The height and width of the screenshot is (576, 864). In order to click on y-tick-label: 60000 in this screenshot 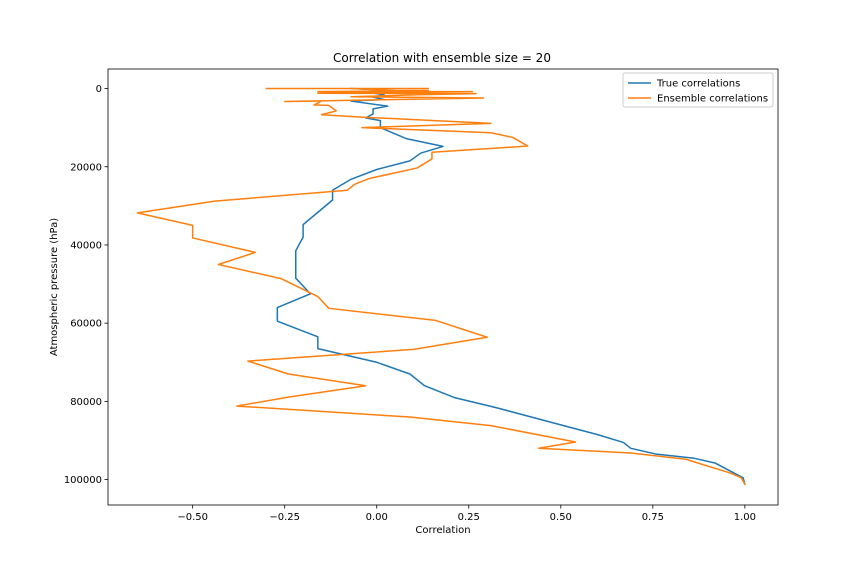, I will do `click(86, 324)`.